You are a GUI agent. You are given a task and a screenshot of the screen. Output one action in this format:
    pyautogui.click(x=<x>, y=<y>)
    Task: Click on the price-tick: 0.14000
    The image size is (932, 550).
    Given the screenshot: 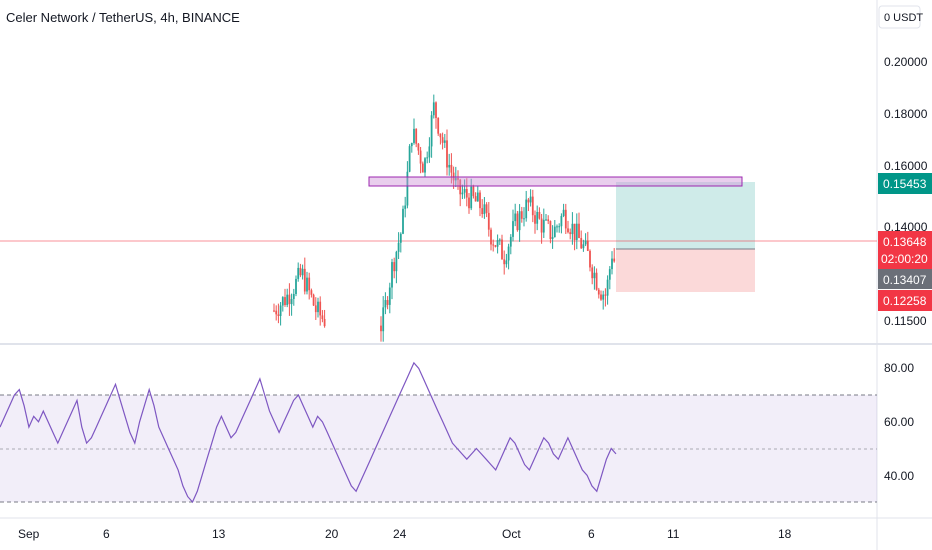 What is the action you would take?
    pyautogui.click(x=906, y=227)
    